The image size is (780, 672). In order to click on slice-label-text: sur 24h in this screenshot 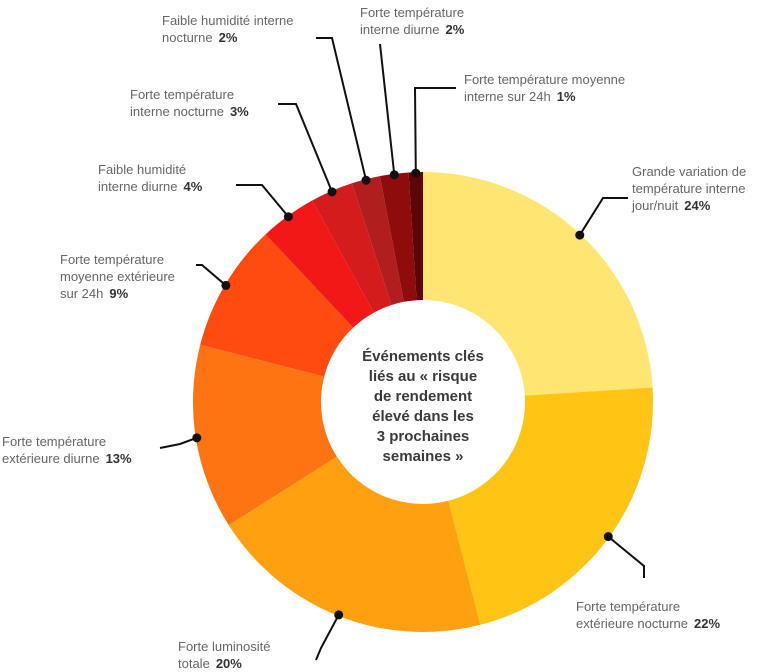, I will do `click(82, 293)`.